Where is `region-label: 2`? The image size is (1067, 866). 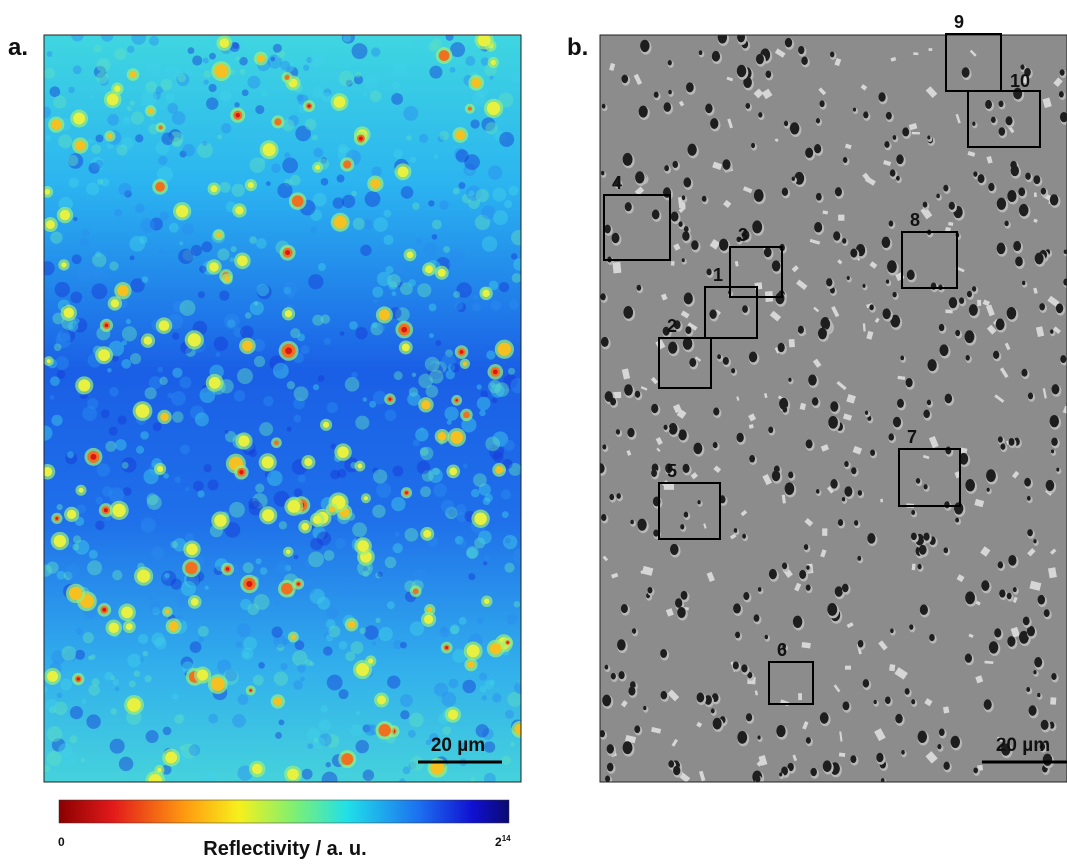
region-label: 2 is located at coordinates (672, 326).